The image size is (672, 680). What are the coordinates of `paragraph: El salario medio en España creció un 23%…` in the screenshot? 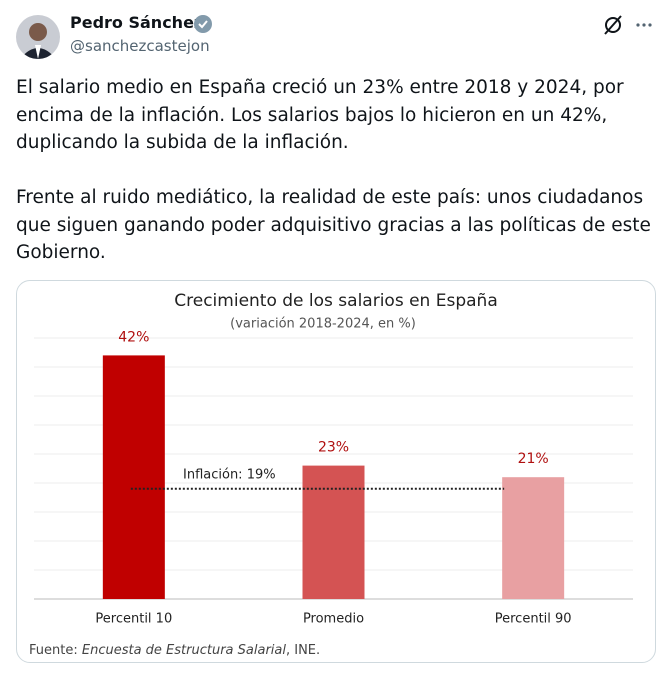 It's located at (320, 115).